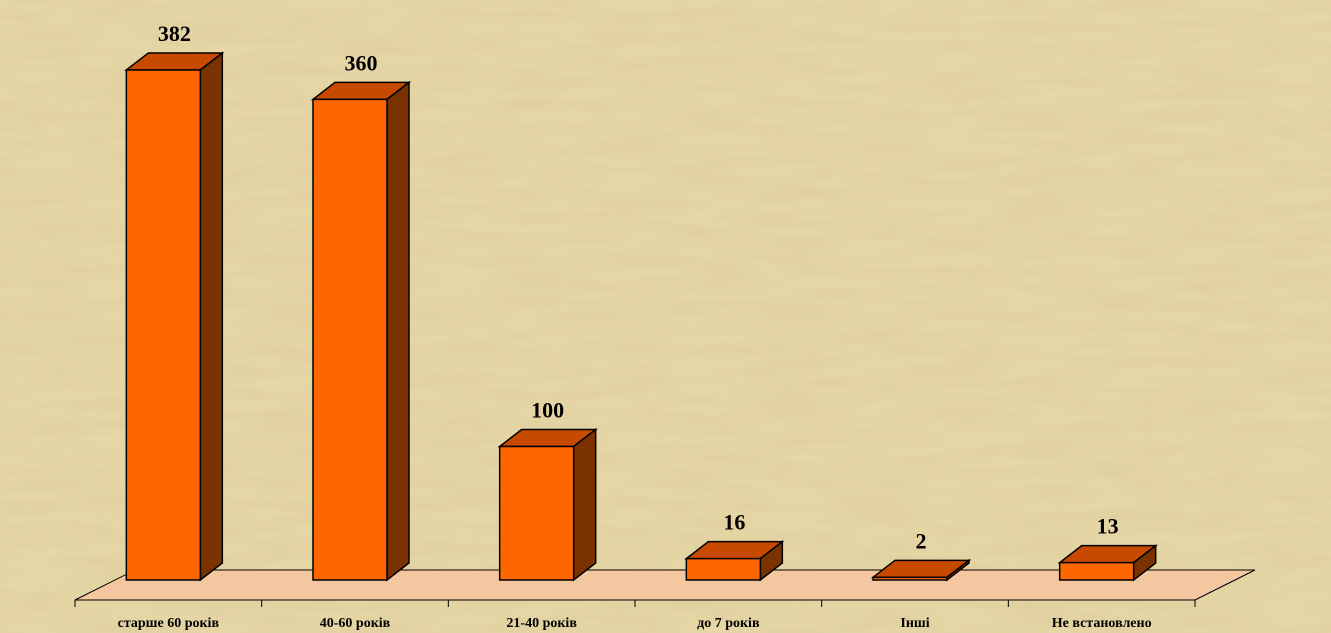 The height and width of the screenshot is (633, 1331). Describe the element at coordinates (1102, 623) in the screenshot. I see `x-tick-label: Не встановлено` at that location.